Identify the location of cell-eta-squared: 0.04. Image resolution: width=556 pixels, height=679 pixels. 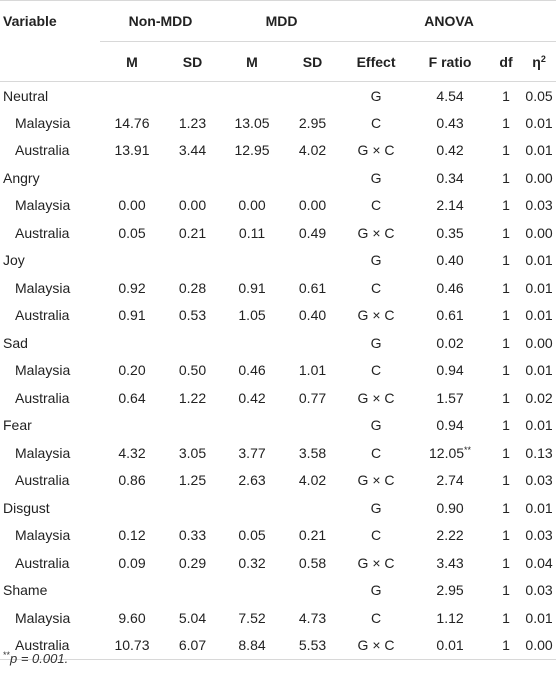
(539, 562).